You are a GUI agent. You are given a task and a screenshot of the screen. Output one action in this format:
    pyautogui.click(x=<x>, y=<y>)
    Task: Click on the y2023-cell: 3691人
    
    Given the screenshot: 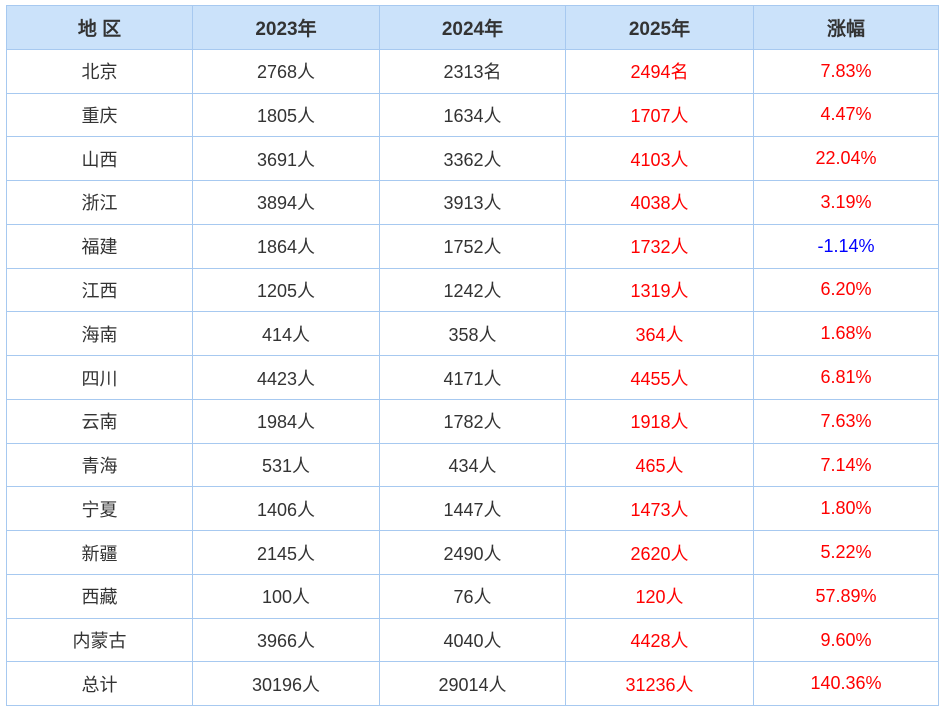 What is the action you would take?
    pyautogui.click(x=286, y=159)
    